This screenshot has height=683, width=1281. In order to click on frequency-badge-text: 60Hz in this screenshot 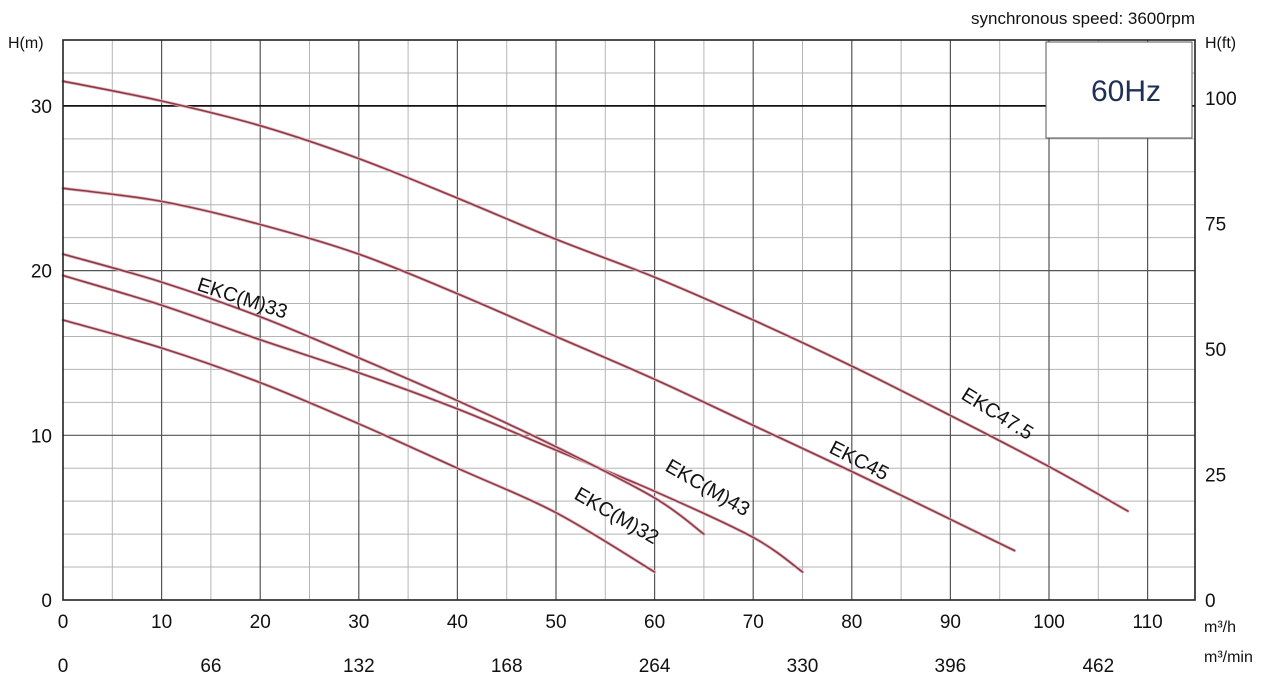, I will do `click(1126, 91)`.